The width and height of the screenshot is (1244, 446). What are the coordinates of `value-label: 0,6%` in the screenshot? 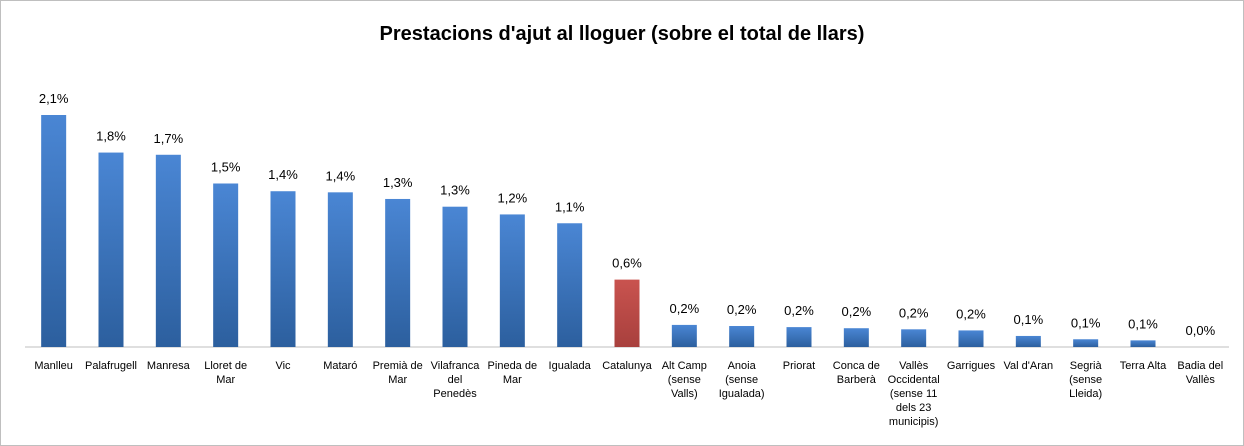 It's located at (627, 263).